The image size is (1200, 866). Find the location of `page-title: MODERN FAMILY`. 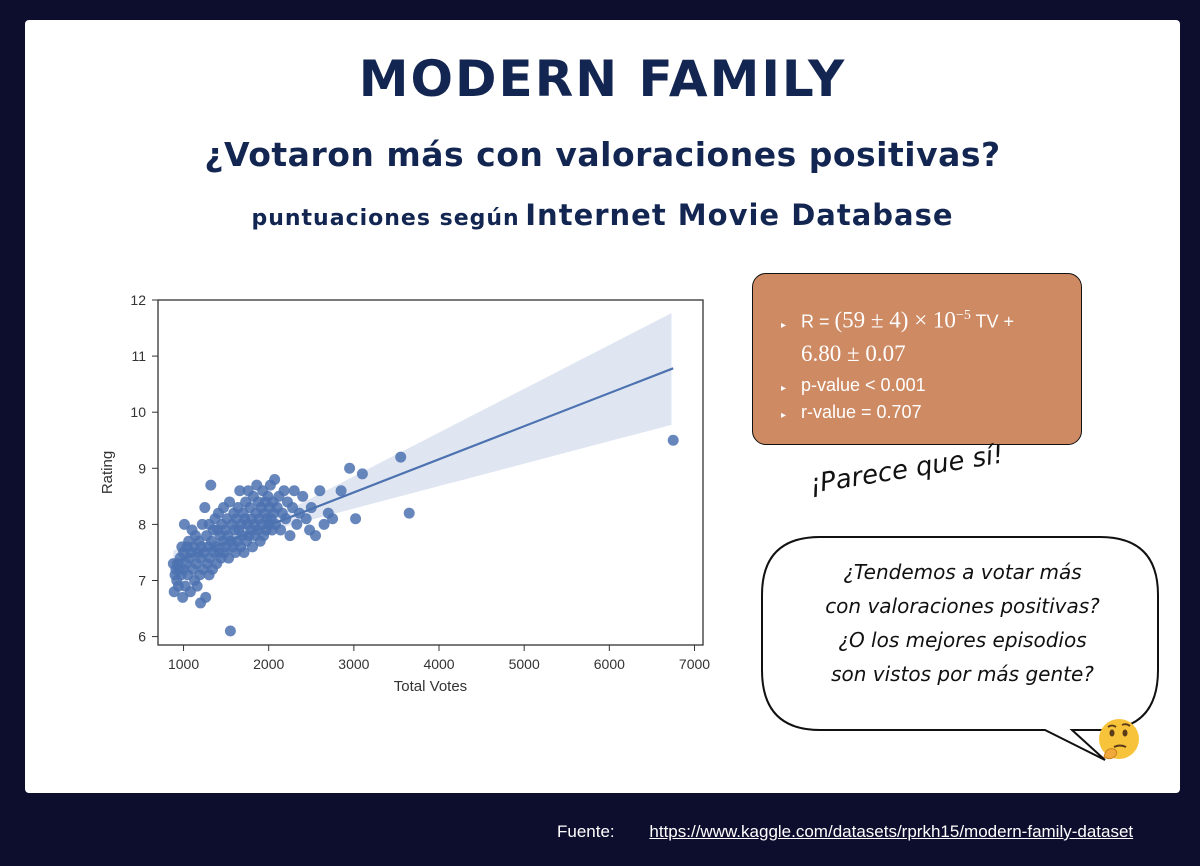

page-title: MODERN FAMILY is located at coordinates (602, 79).